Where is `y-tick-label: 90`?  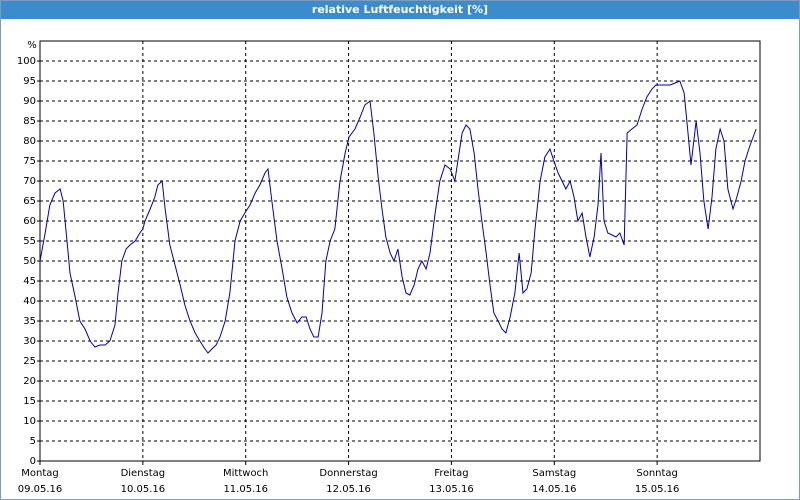 y-tick-label: 90 is located at coordinates (29, 101).